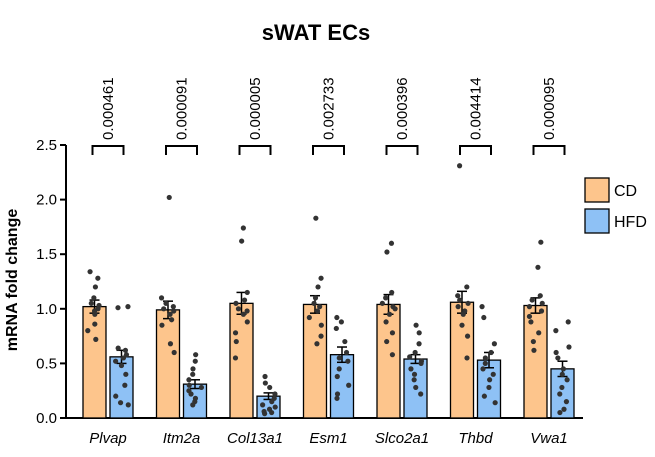 The height and width of the screenshot is (457, 655). What do you see at coordinates (328, 438) in the screenshot?
I see `x-tick-label: Esm1` at bounding box center [328, 438].